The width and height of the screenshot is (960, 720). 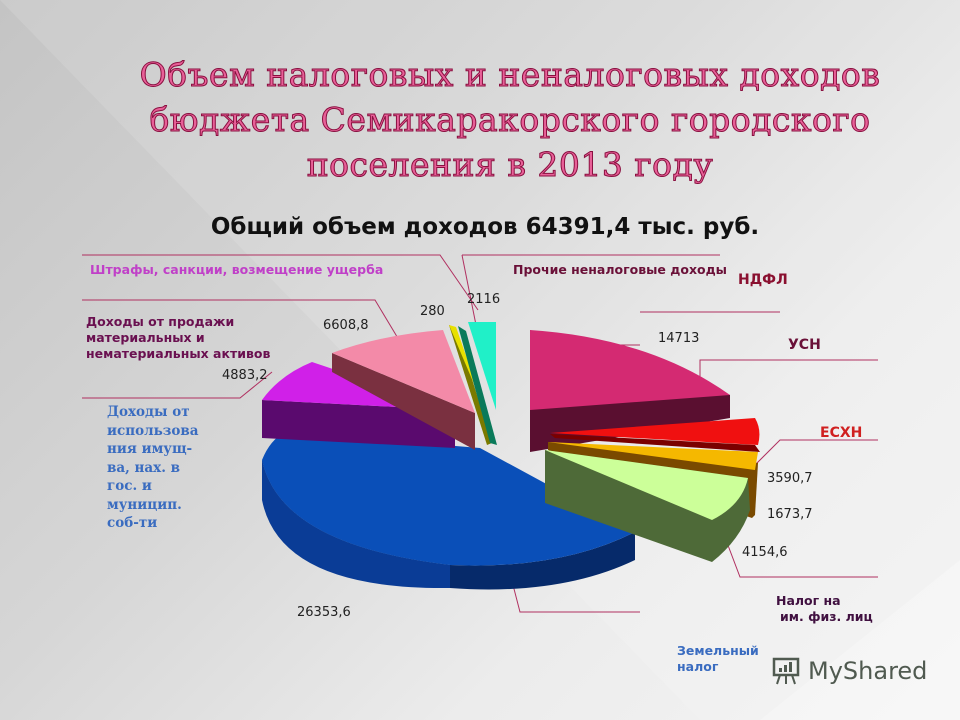 I want to click on value-zemel: 26353,6, so click(x=324, y=612).